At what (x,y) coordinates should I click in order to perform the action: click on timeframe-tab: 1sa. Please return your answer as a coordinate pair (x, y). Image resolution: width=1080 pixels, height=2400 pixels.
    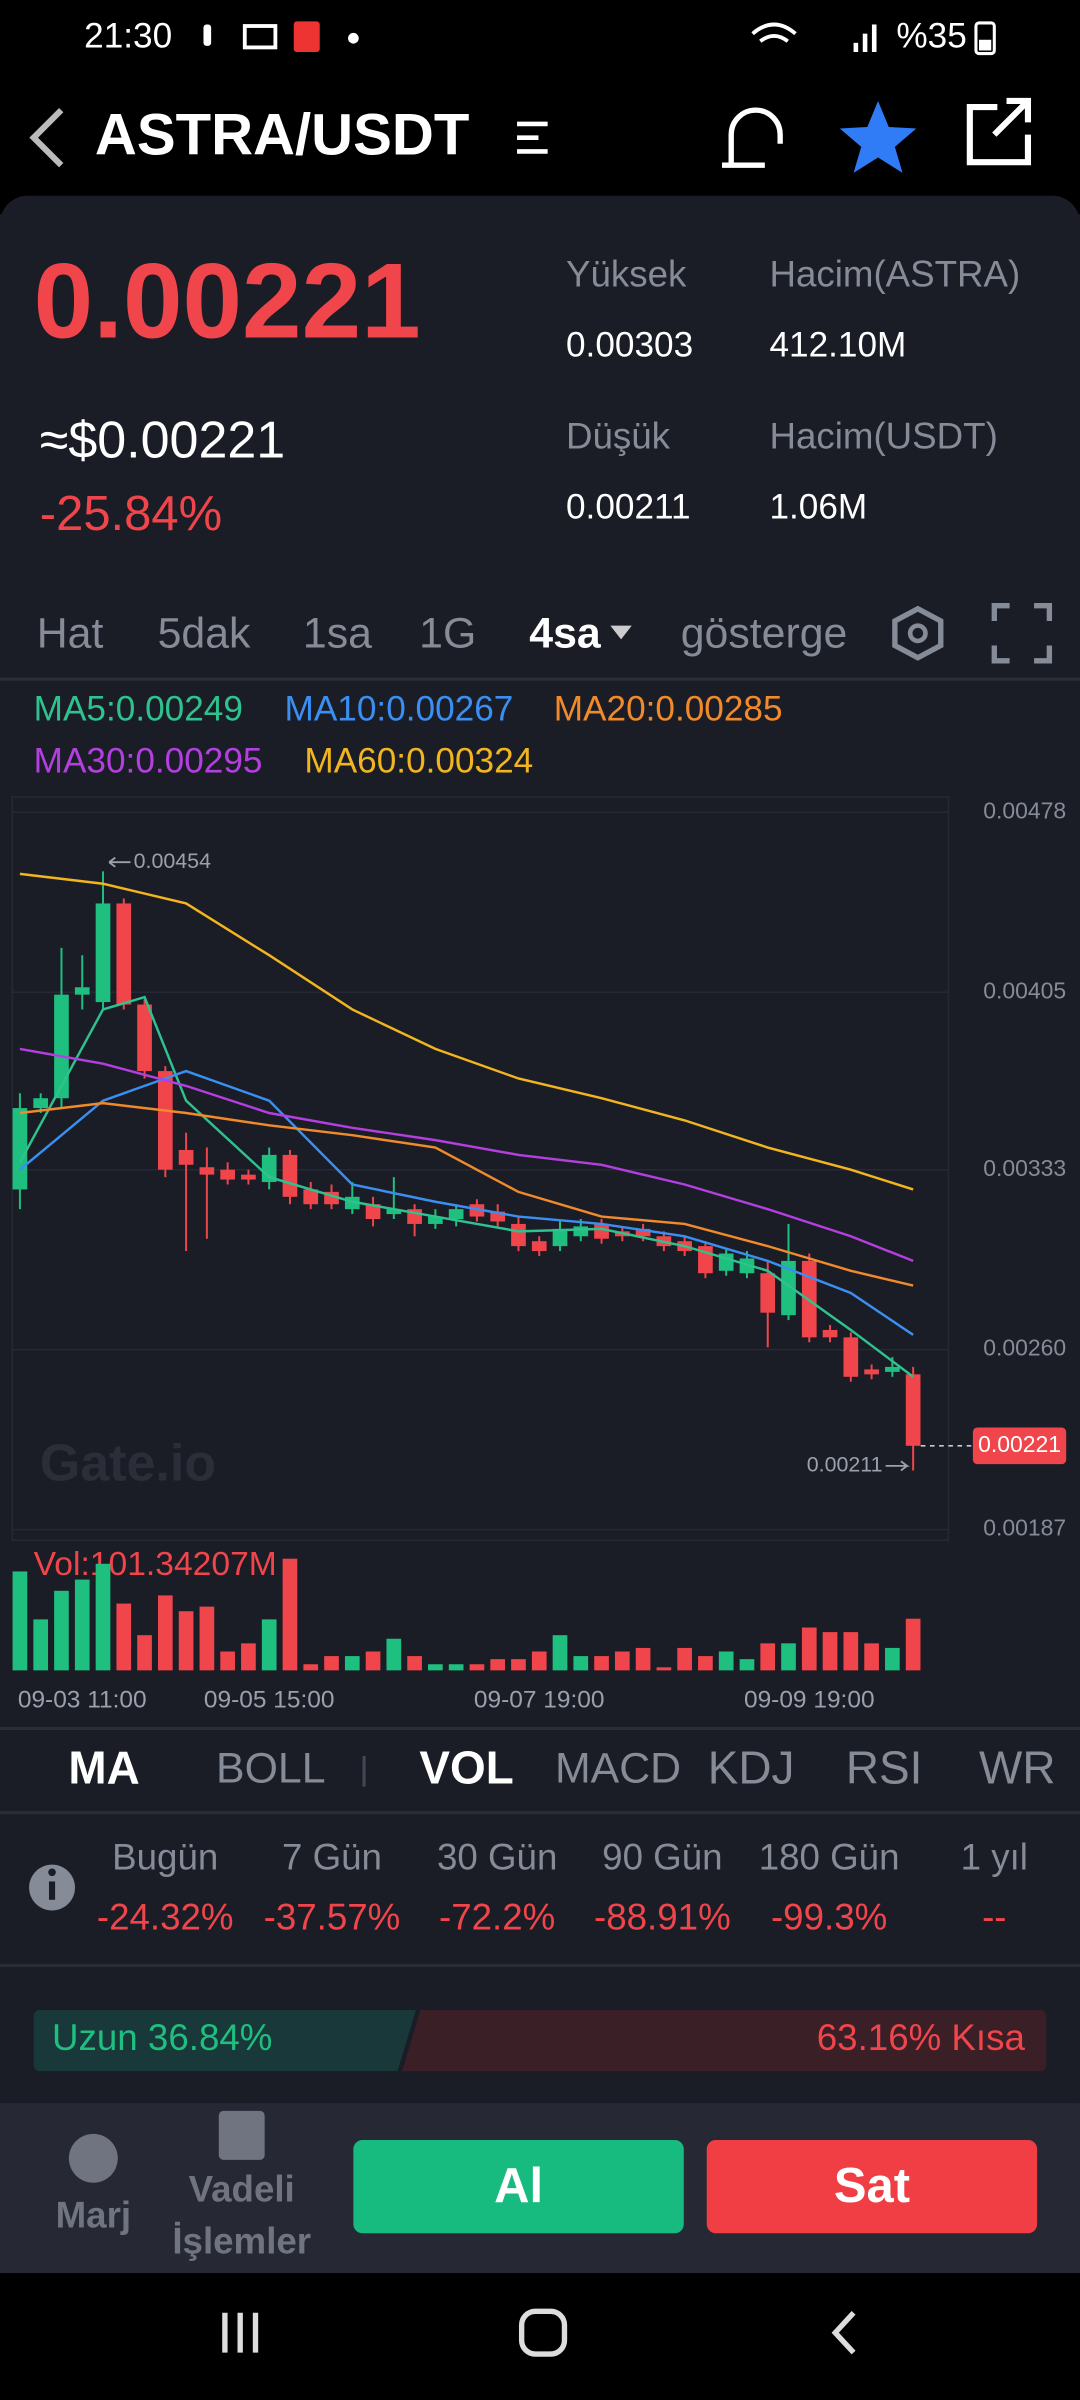
    Looking at the image, I should click on (337, 634).